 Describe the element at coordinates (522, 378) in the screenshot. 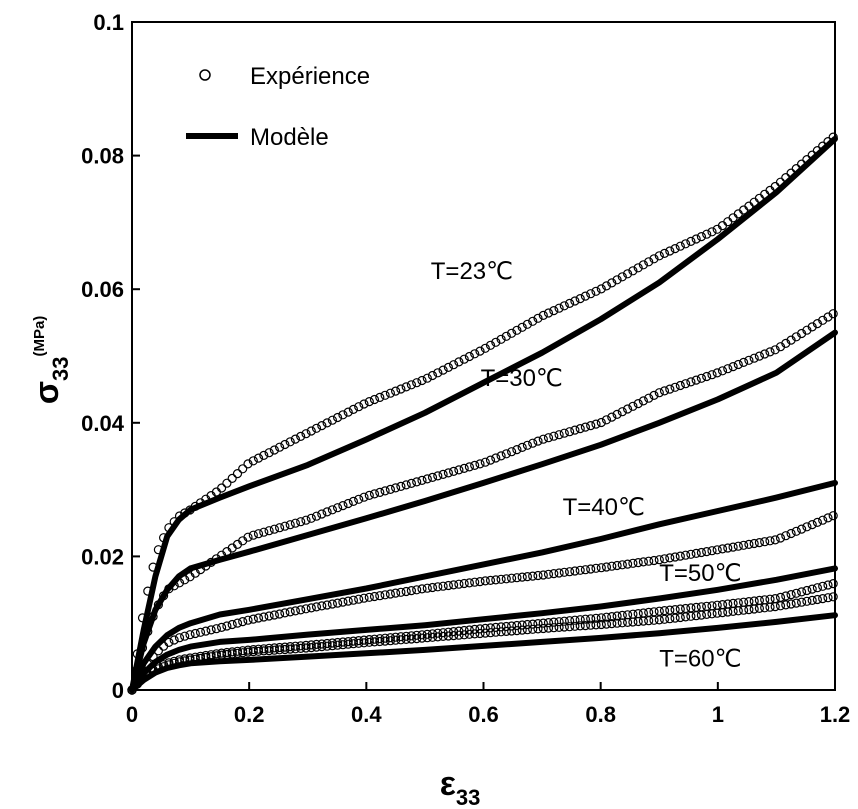

I see `curve-label-2: T=30℃` at that location.